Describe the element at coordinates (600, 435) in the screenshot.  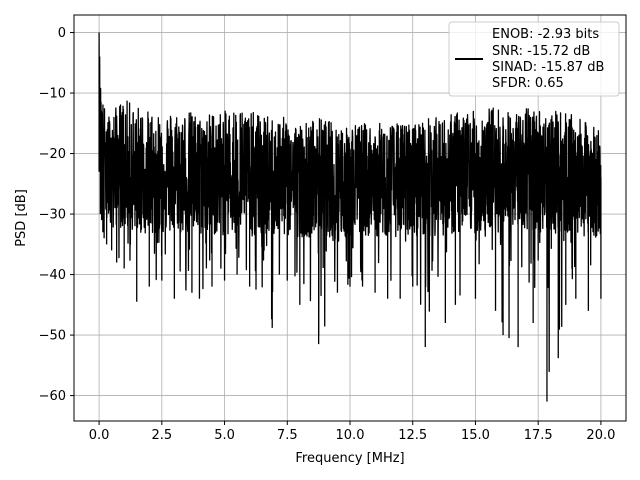
I see `x-tick-label: 20.0` at that location.